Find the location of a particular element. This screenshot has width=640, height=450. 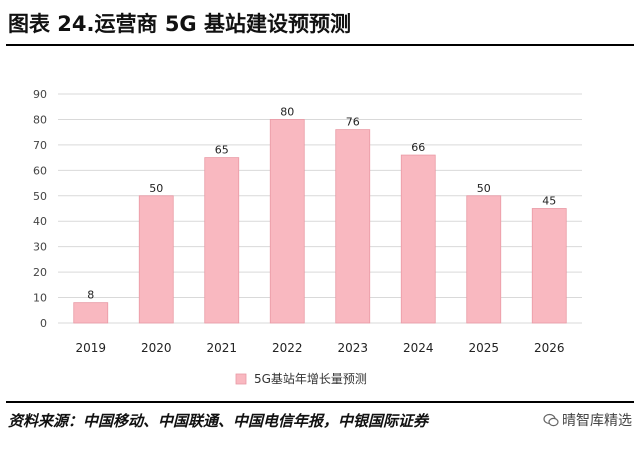

source-rule is located at coordinates (320, 402).